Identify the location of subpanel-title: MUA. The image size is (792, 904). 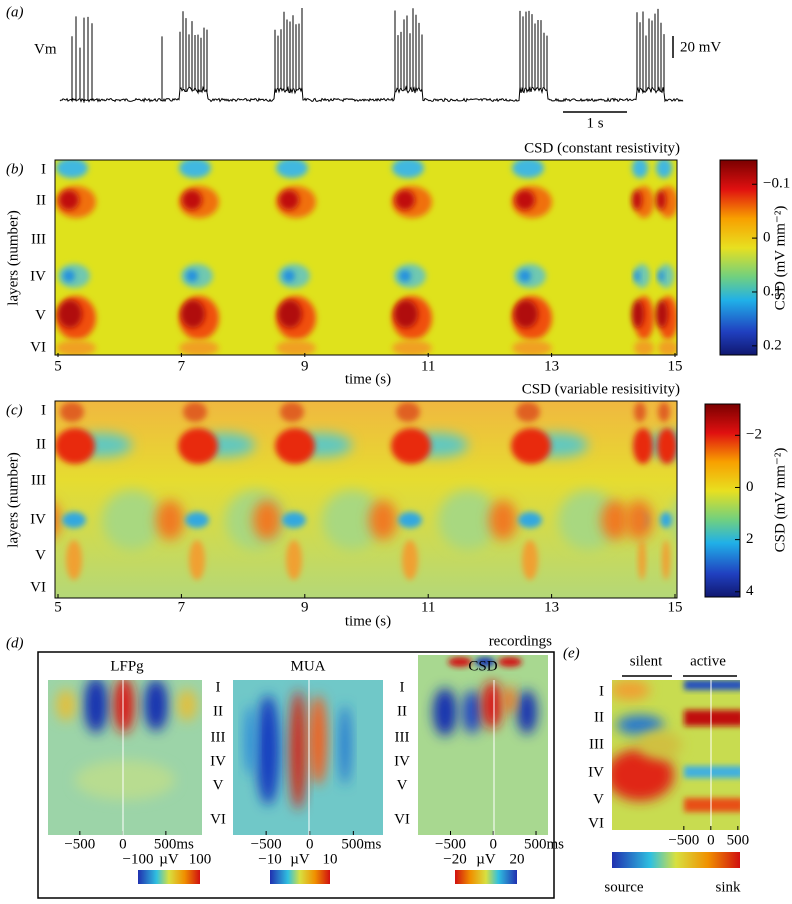
(307, 666).